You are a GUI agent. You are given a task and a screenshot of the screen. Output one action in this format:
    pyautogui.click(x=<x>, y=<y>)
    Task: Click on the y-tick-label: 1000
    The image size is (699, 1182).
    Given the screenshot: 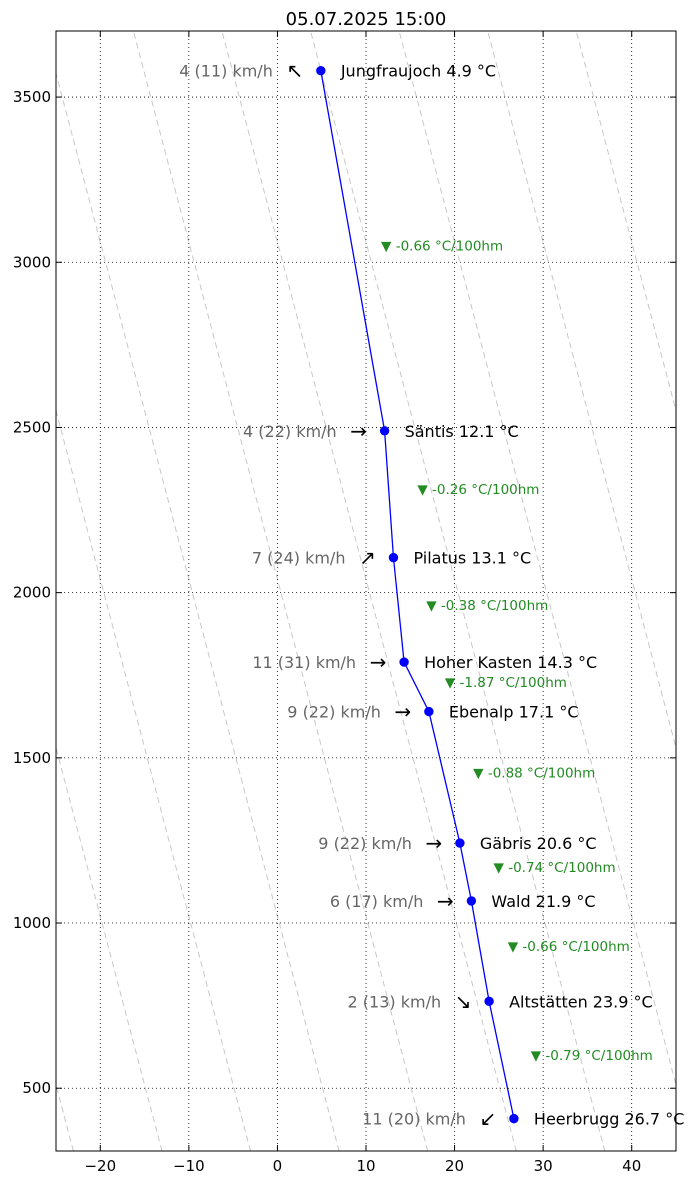 What is the action you would take?
    pyautogui.click(x=32, y=923)
    